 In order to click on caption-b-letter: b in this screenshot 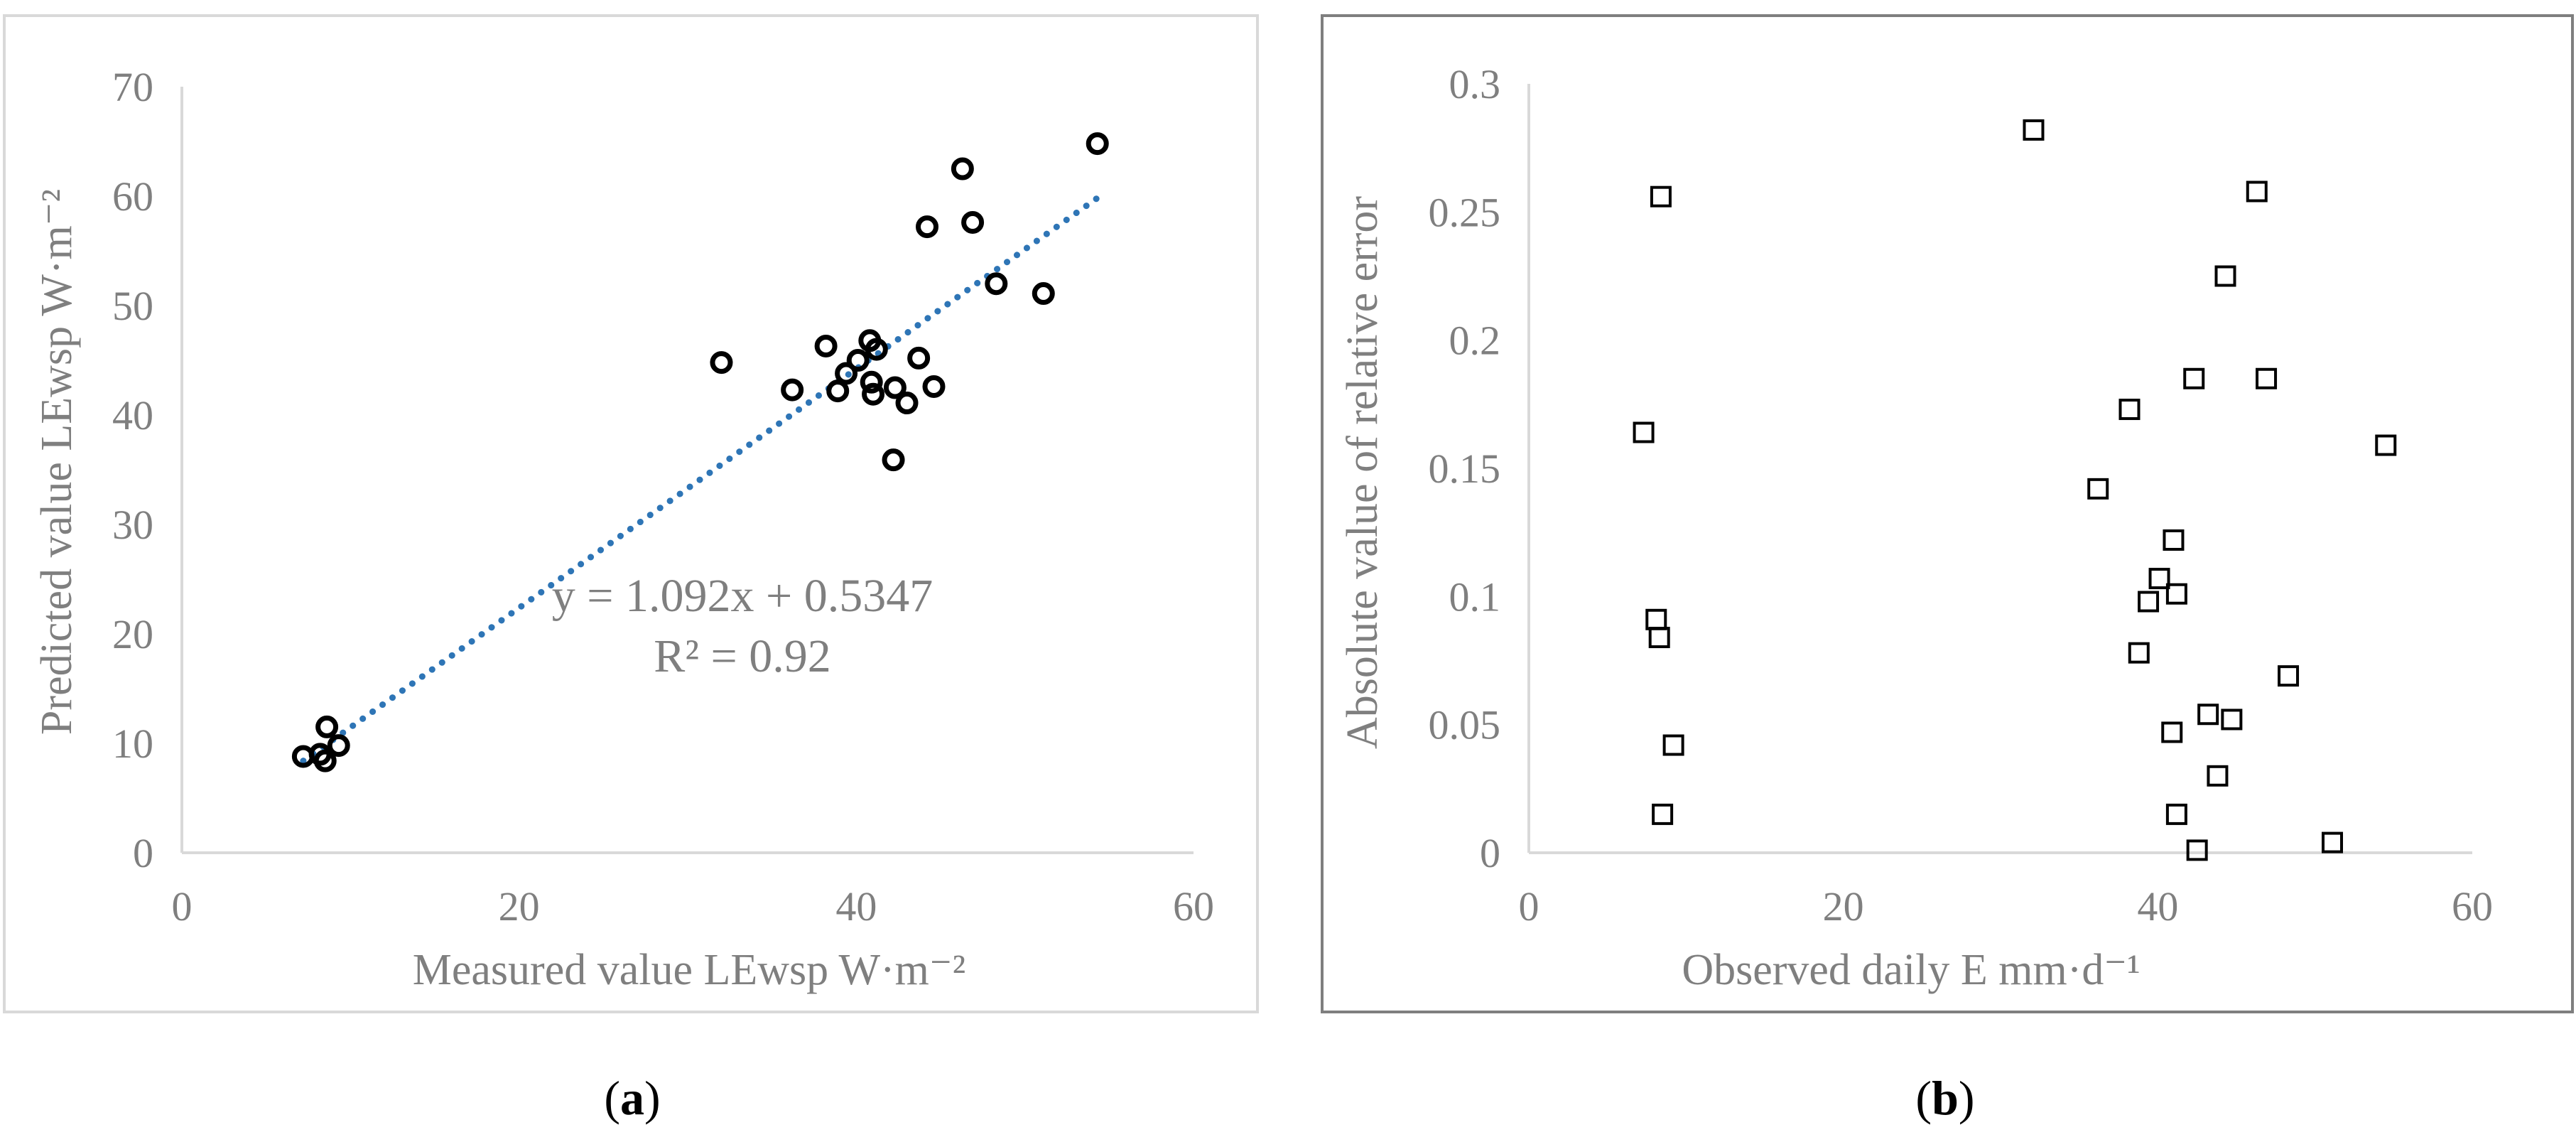, I will do `click(1945, 1098)`.